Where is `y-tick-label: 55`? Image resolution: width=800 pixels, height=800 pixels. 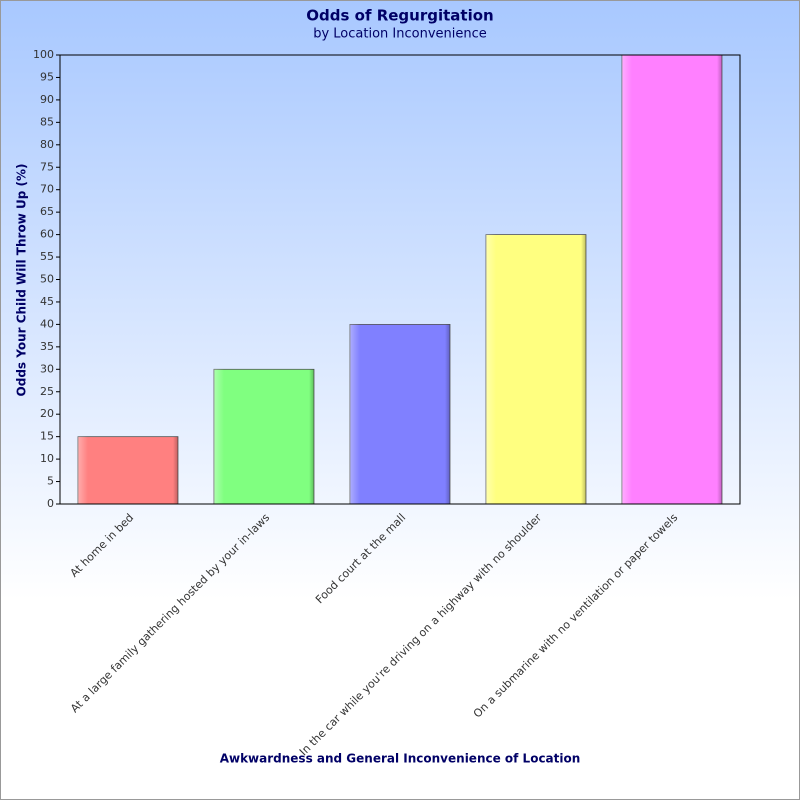 y-tick-label: 55 is located at coordinates (47, 256).